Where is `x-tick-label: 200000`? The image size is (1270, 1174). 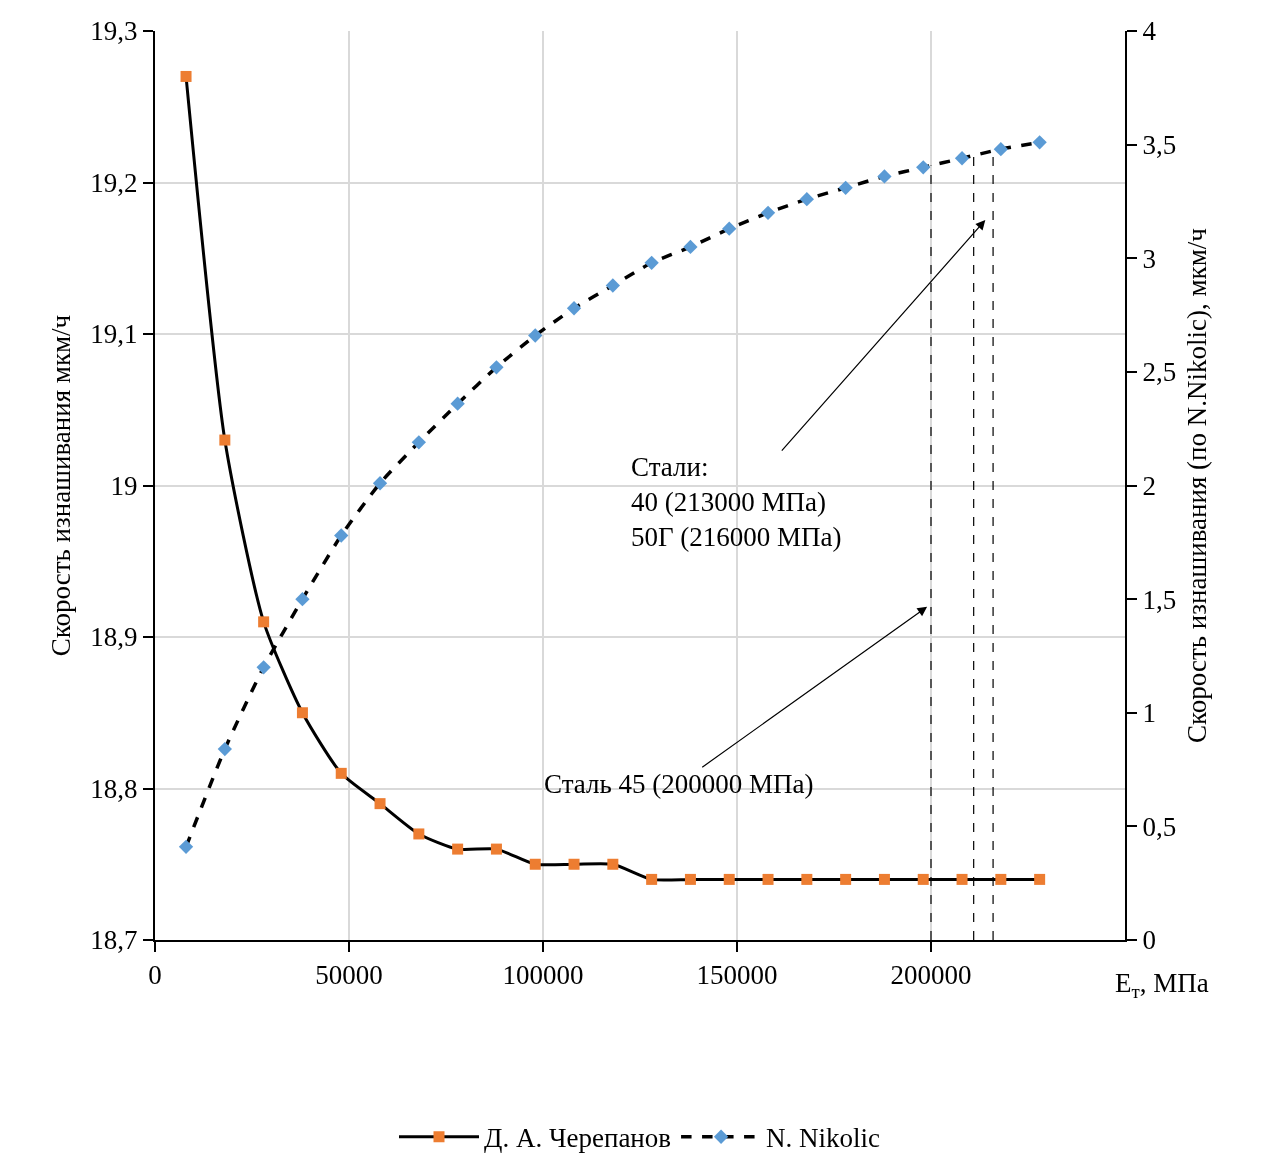 x-tick-label: 200000 is located at coordinates (931, 975).